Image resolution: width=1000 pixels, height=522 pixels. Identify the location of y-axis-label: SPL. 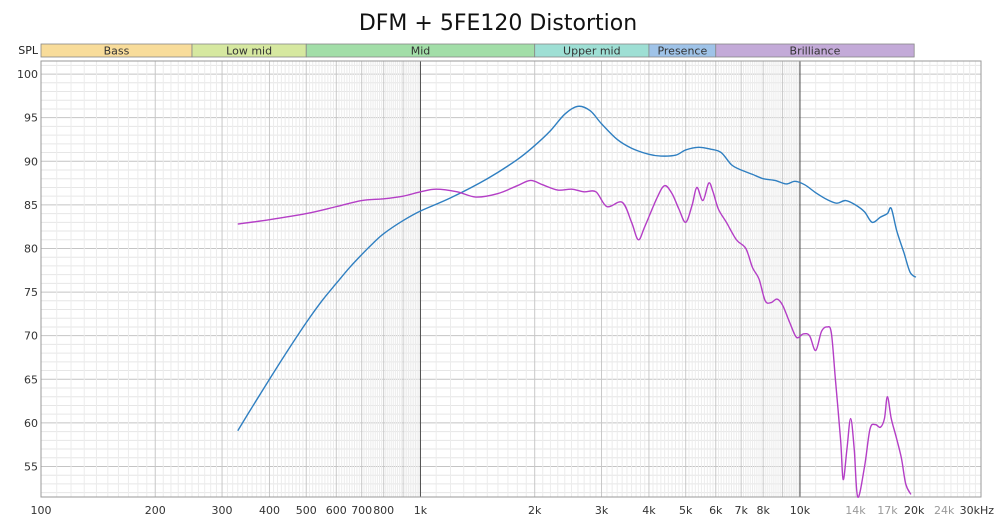
(28, 50).